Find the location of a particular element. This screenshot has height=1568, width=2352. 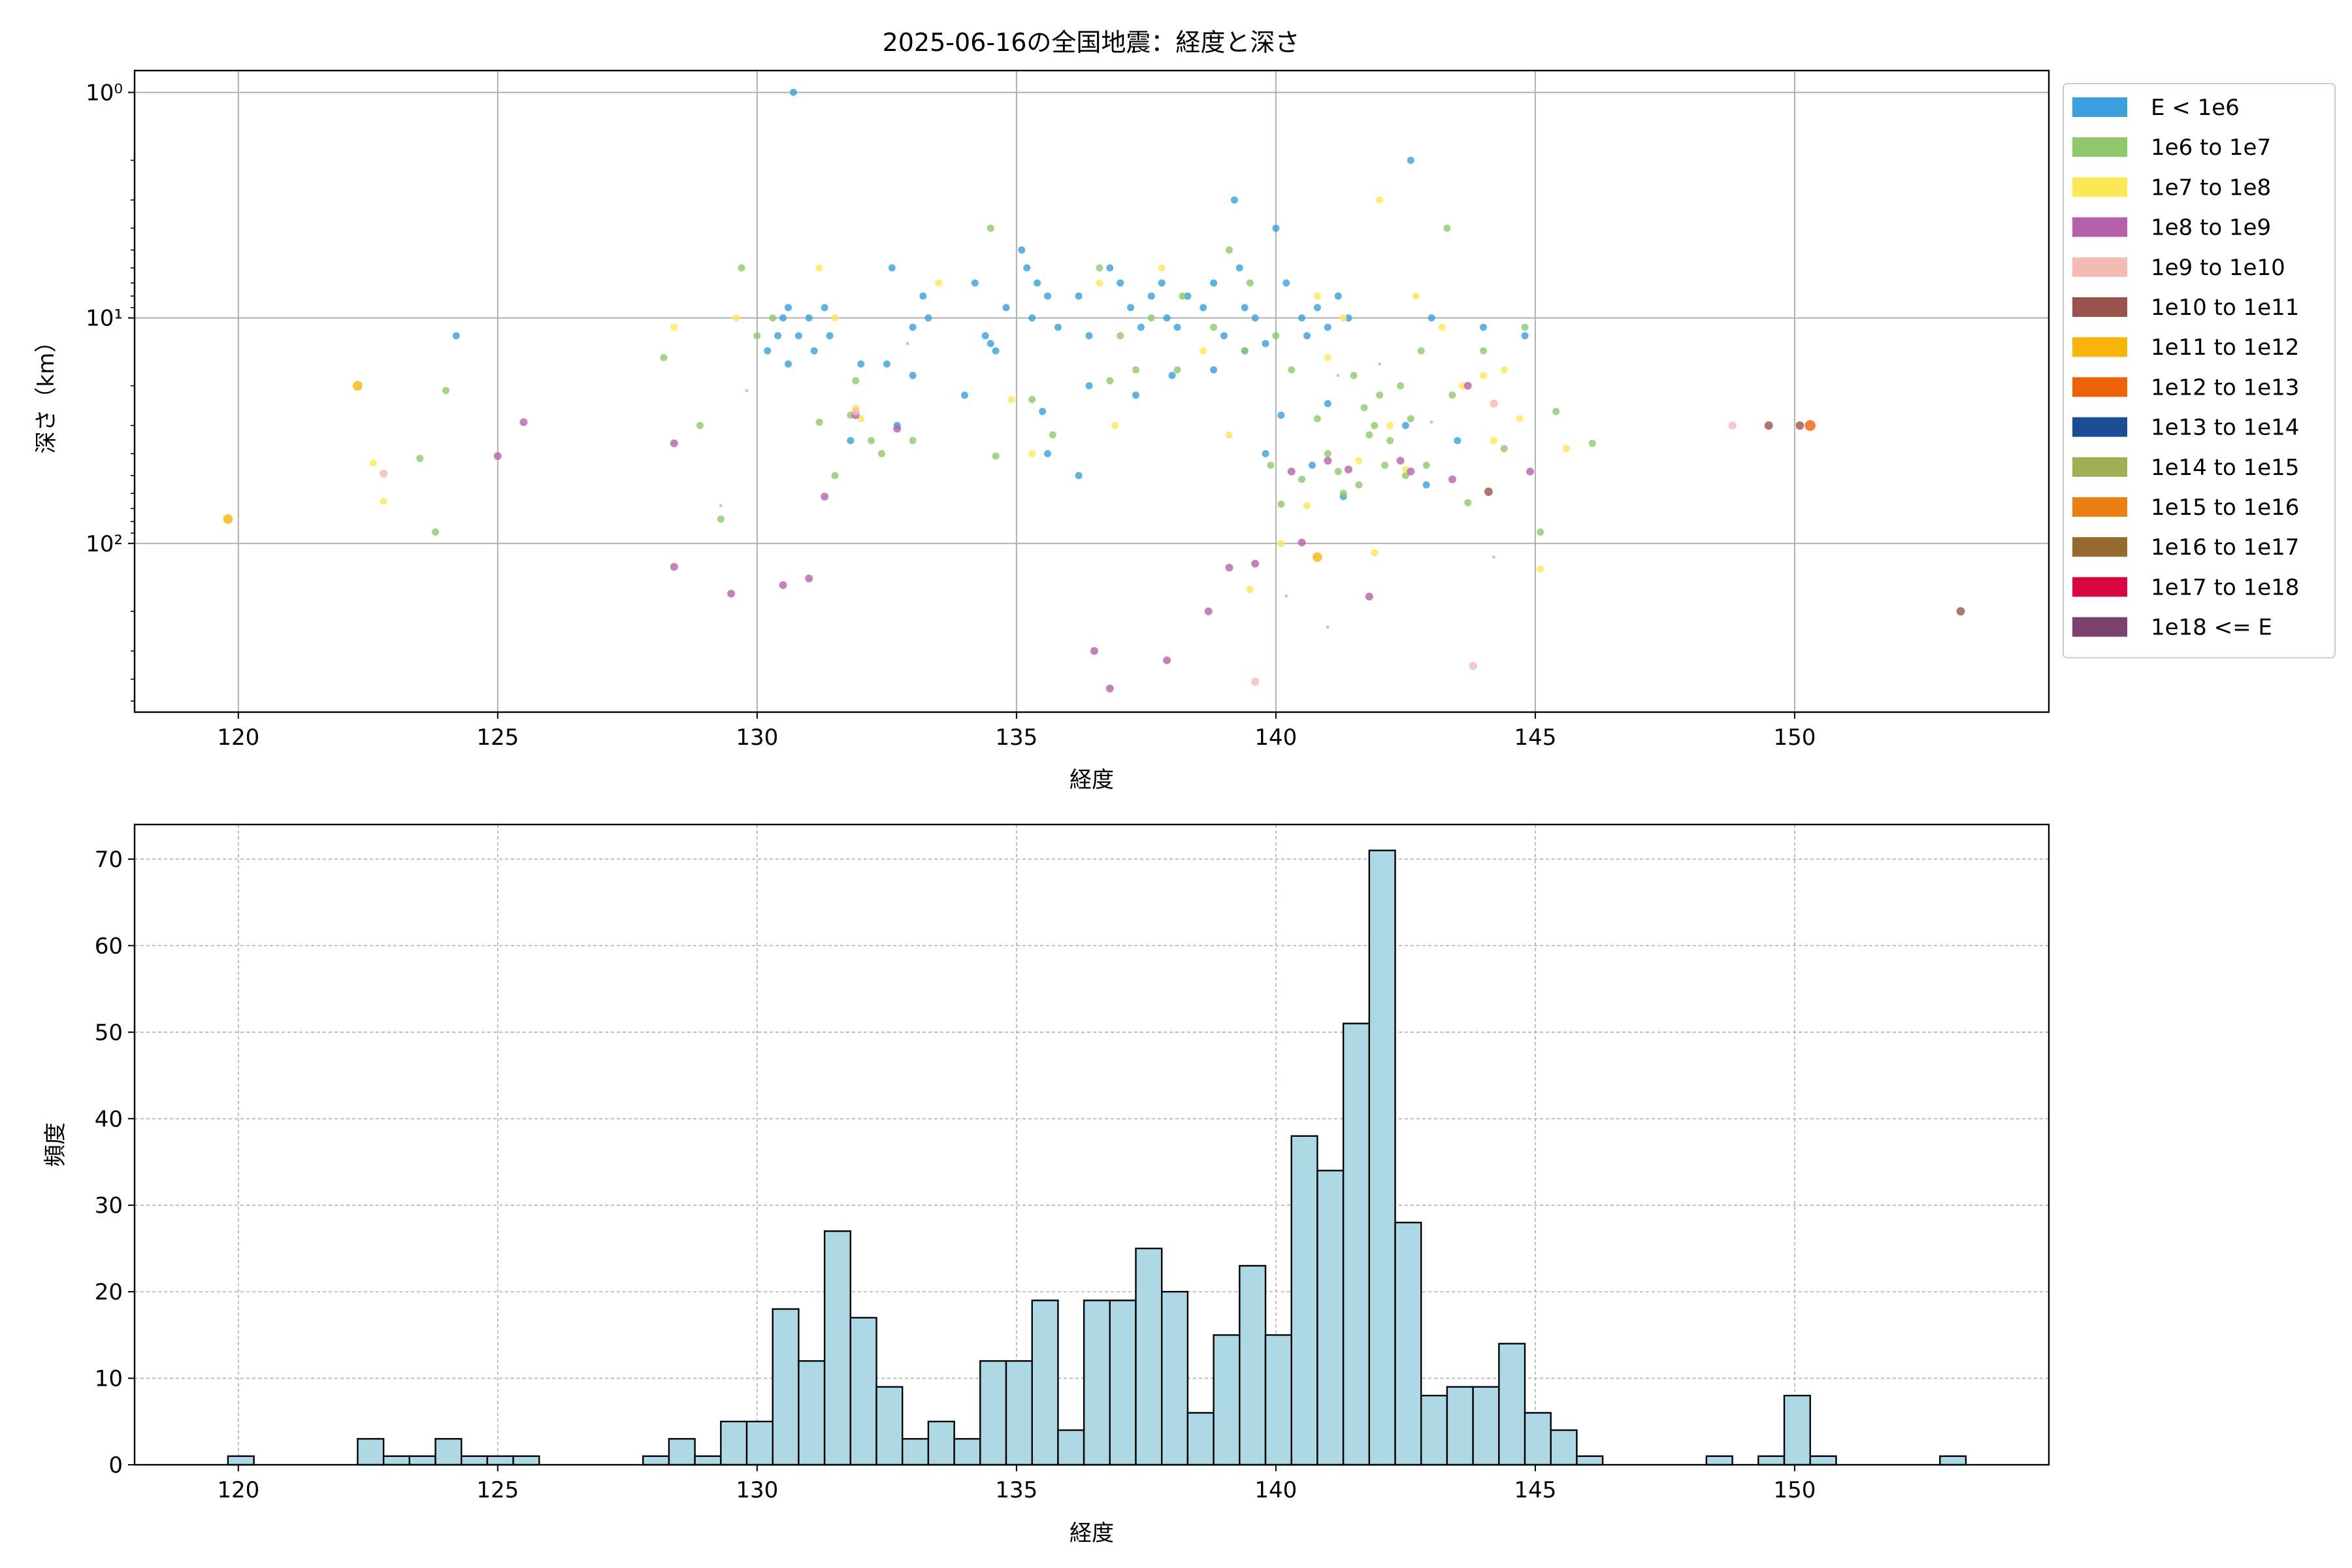

scatter-x-tick-label: 140 is located at coordinates (1275, 738).